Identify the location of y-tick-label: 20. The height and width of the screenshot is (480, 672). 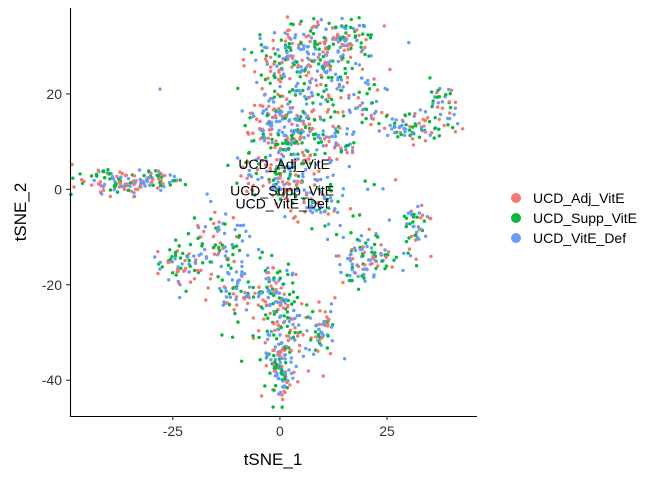
(54, 94).